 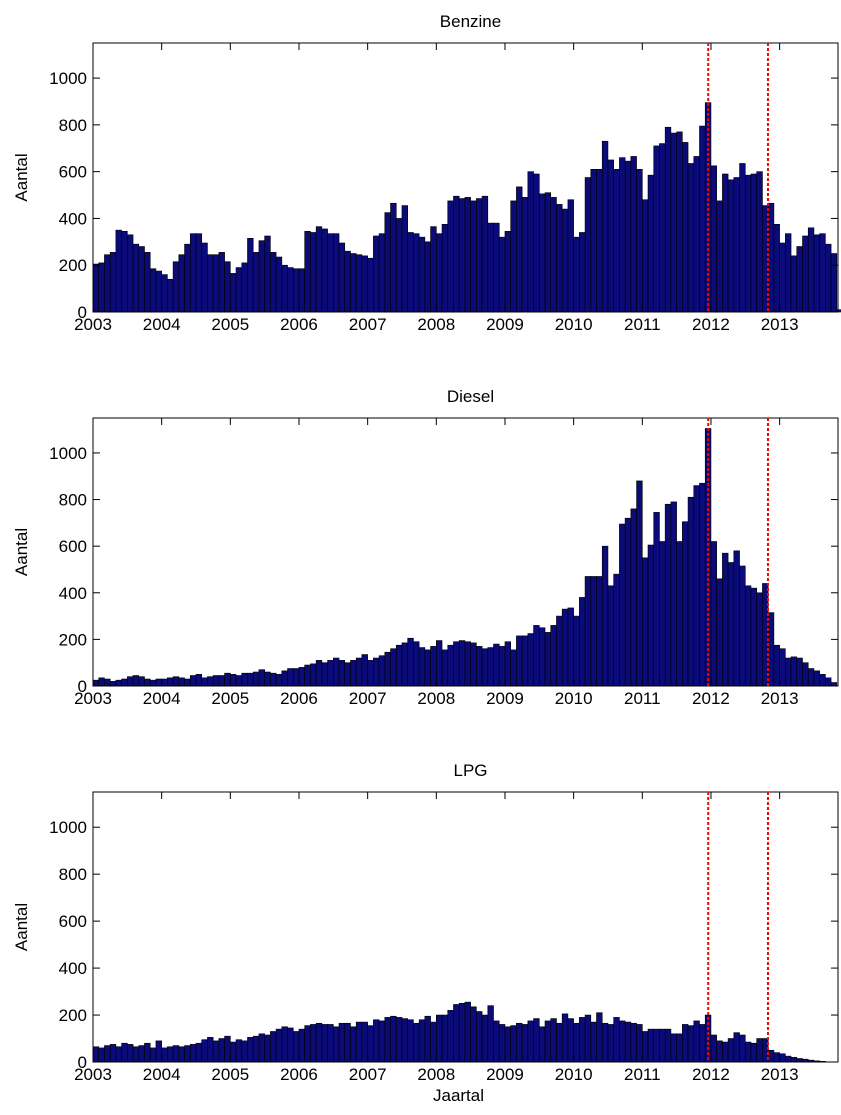 I want to click on x-tick-label: 2010, so click(x=574, y=1074).